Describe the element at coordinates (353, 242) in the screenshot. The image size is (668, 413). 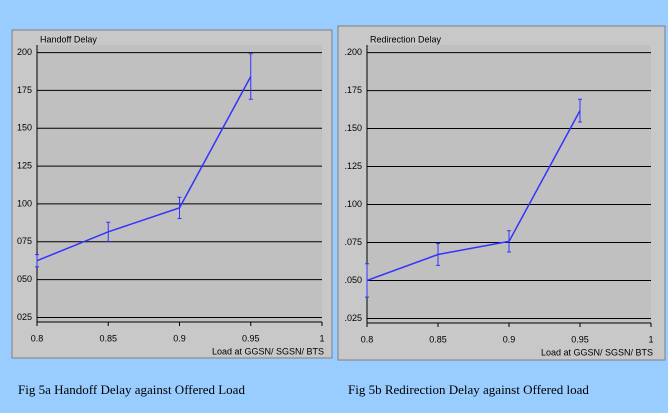
I see `y-tick-label: .075` at that location.